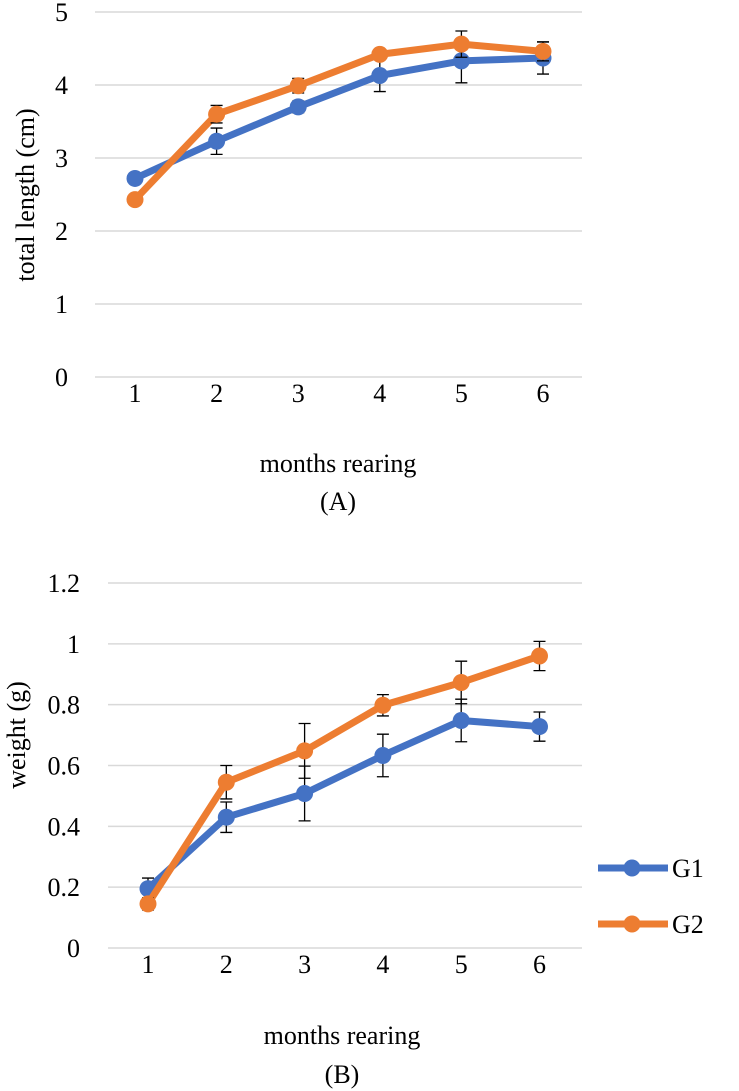 This screenshot has height=1091, width=739. What do you see at coordinates (338, 463) in the screenshot?
I see `panel-a-x-axis-label: months rearing` at bounding box center [338, 463].